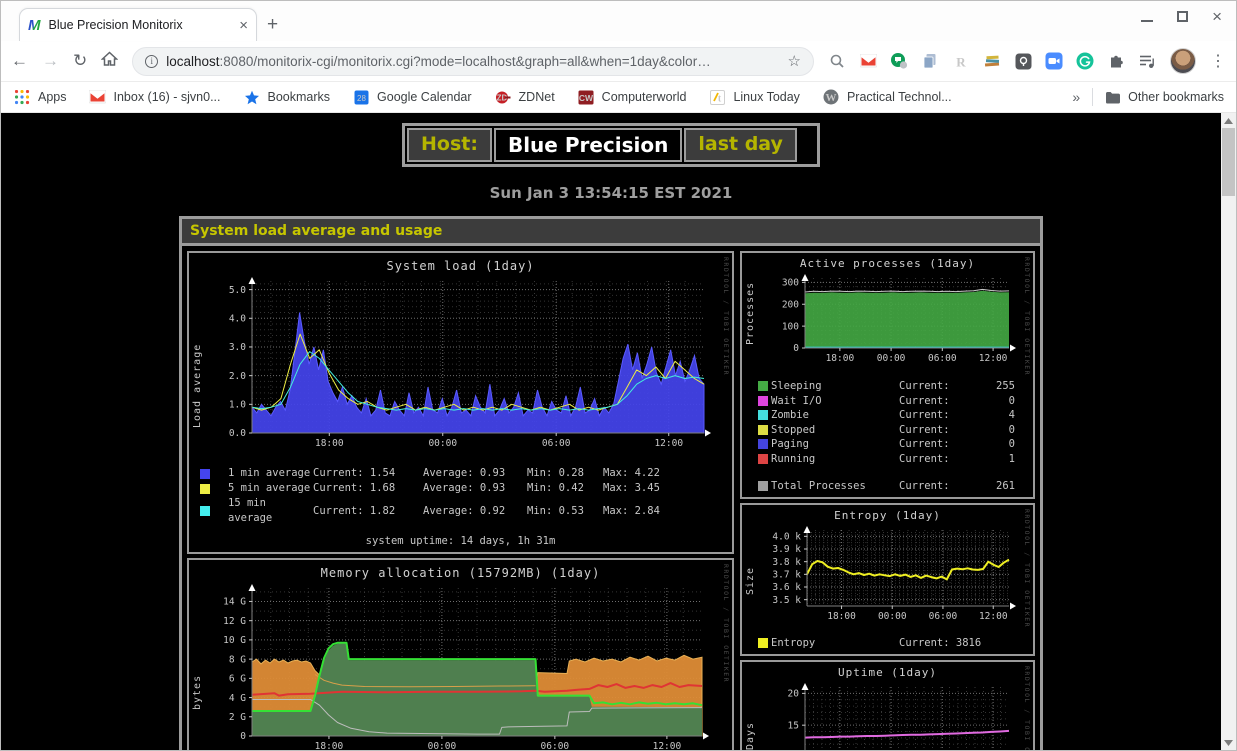  I want to click on bookmark-item-bookmarks: Bookmarks, so click(287, 97).